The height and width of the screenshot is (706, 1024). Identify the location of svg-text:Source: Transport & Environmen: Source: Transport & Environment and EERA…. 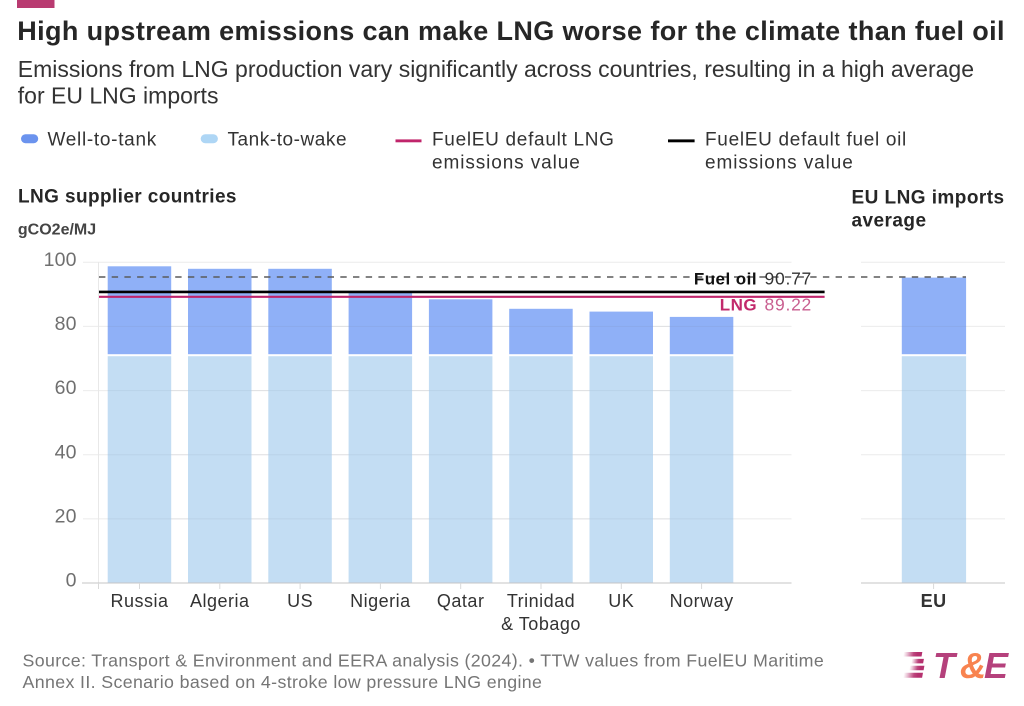
(424, 661).